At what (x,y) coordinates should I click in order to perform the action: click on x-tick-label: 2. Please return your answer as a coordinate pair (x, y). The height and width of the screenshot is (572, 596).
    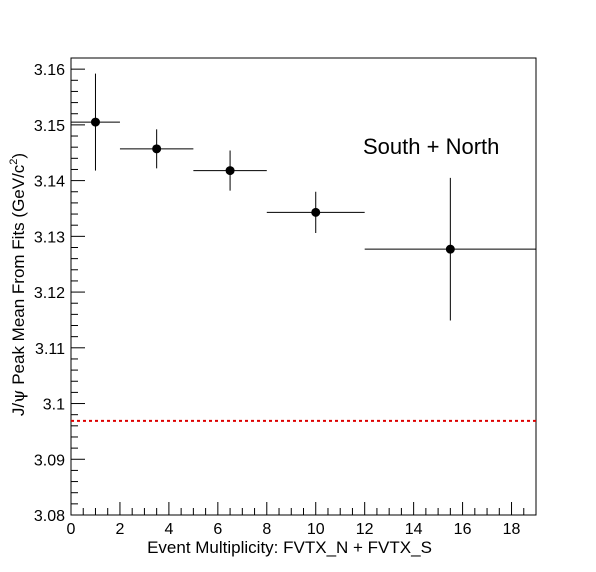
    Looking at the image, I should click on (119, 529).